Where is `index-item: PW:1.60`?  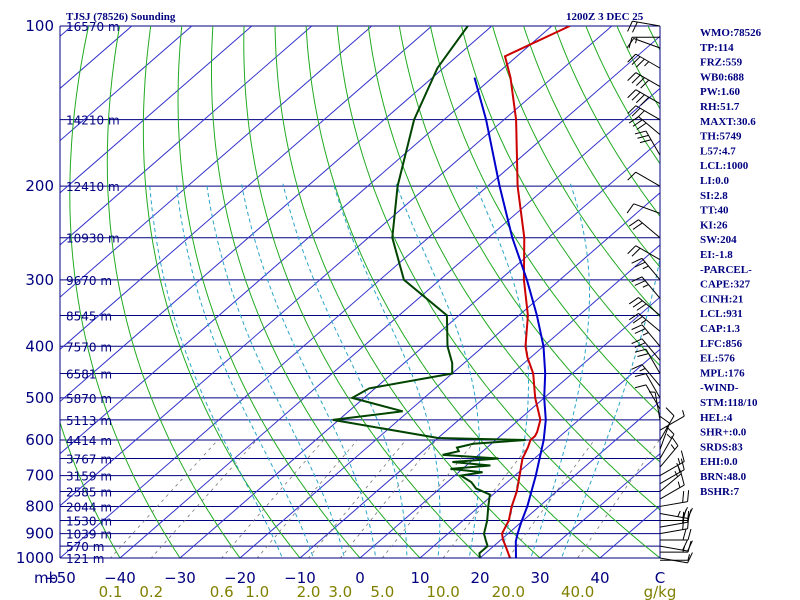 index-item: PW:1.60 is located at coordinates (720, 92).